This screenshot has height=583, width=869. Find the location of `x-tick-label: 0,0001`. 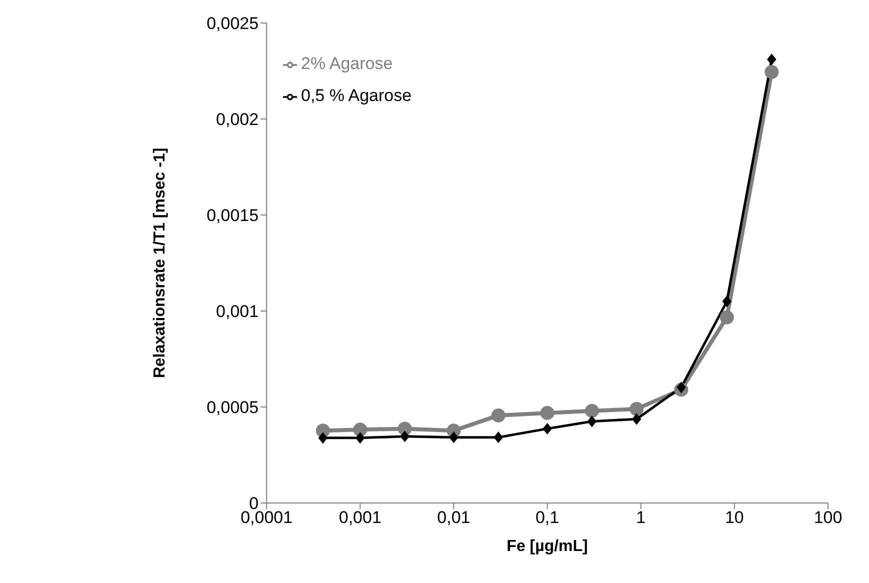

x-tick-label: 0,0001 is located at coordinates (266, 518).